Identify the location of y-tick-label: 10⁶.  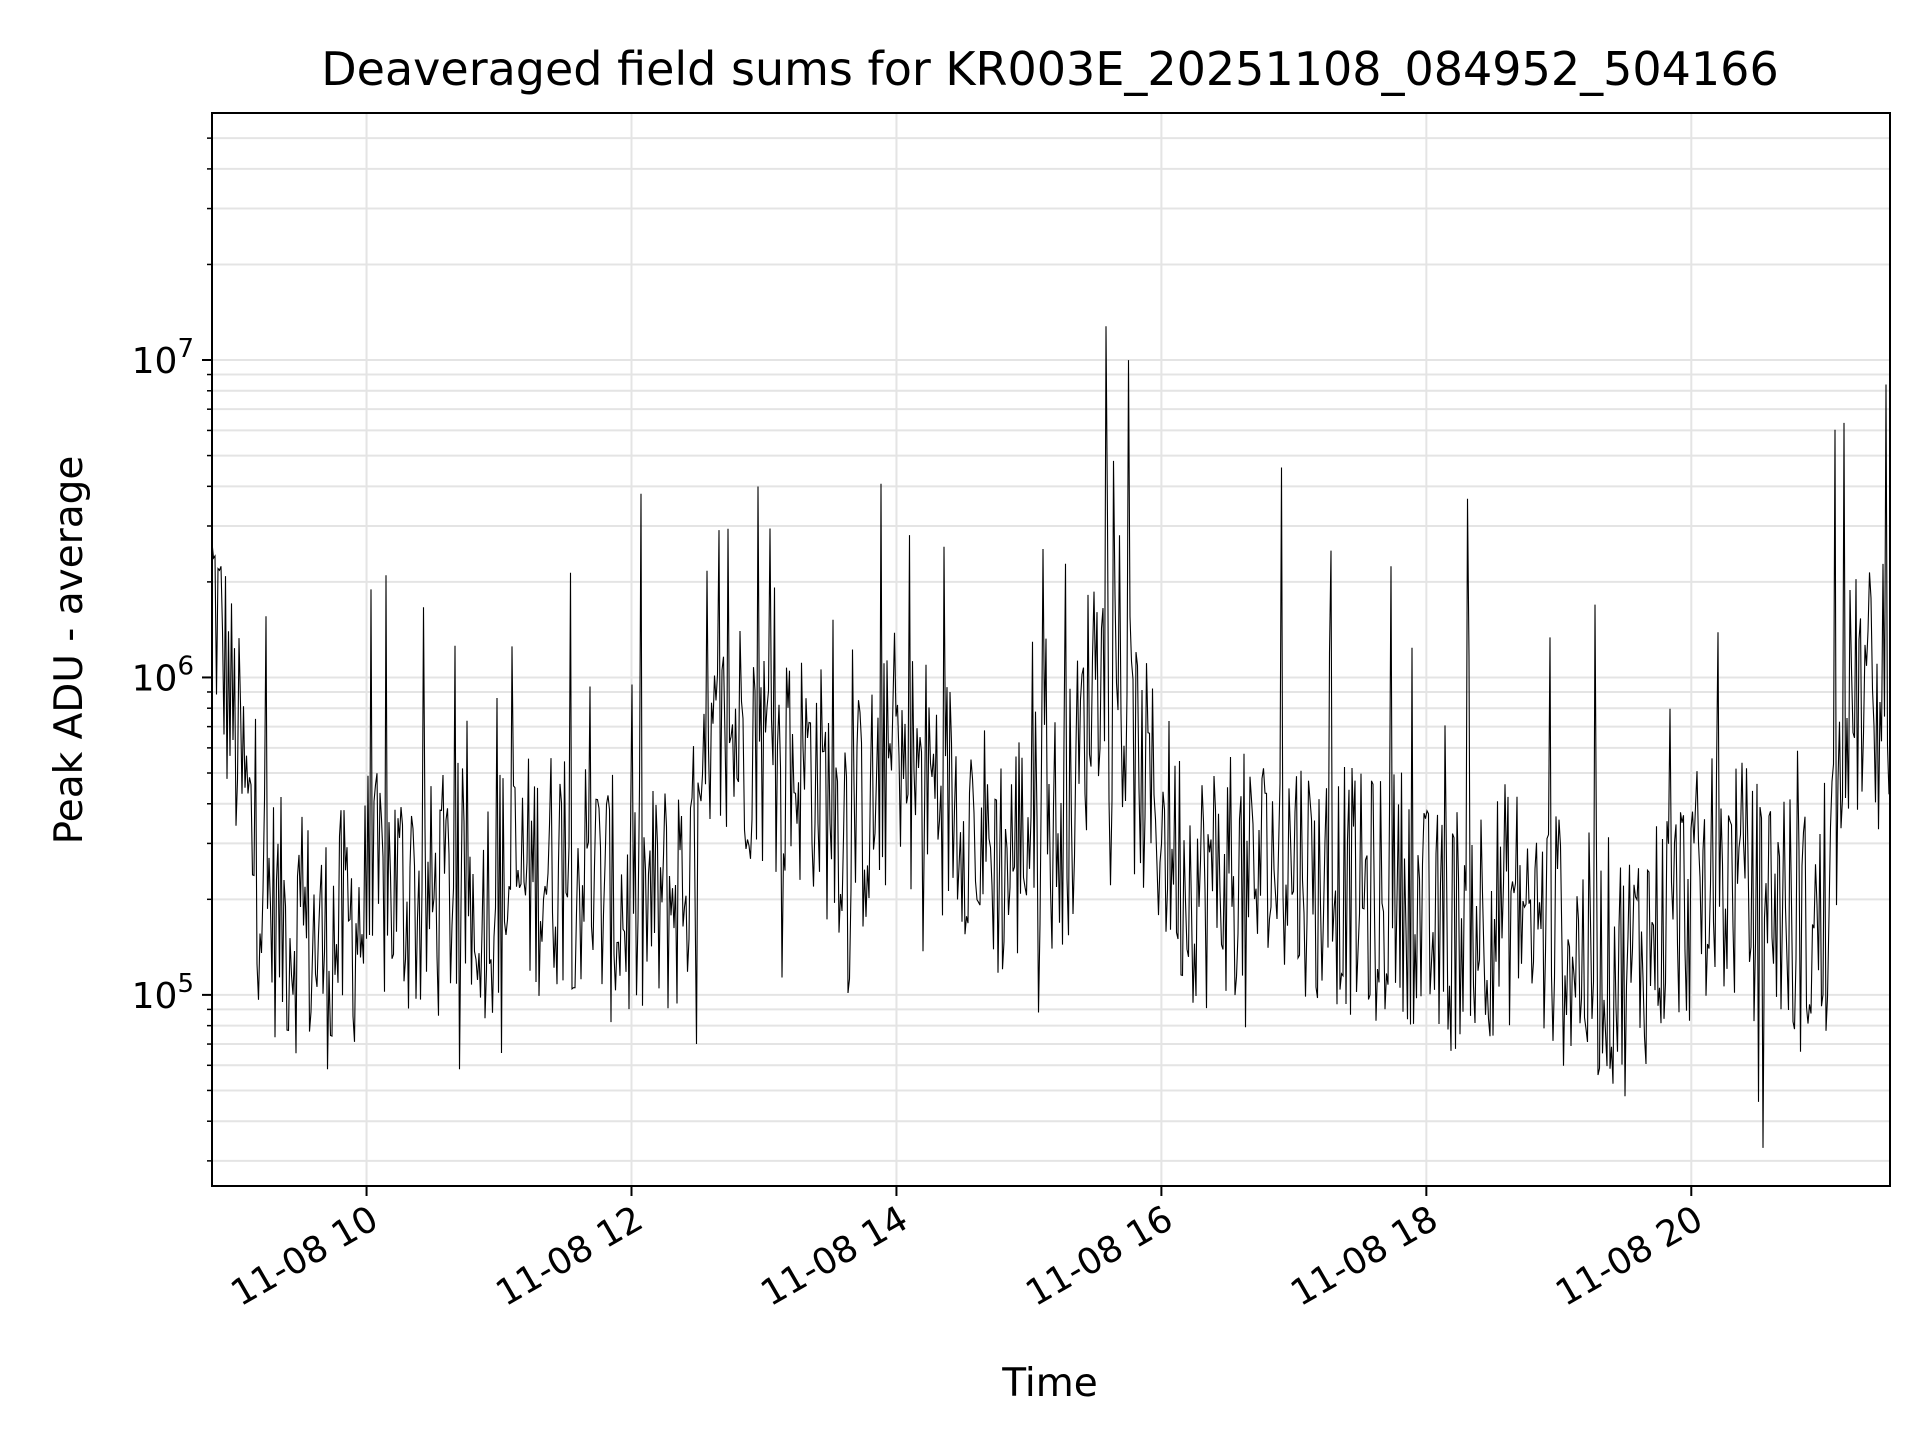
(163, 675).